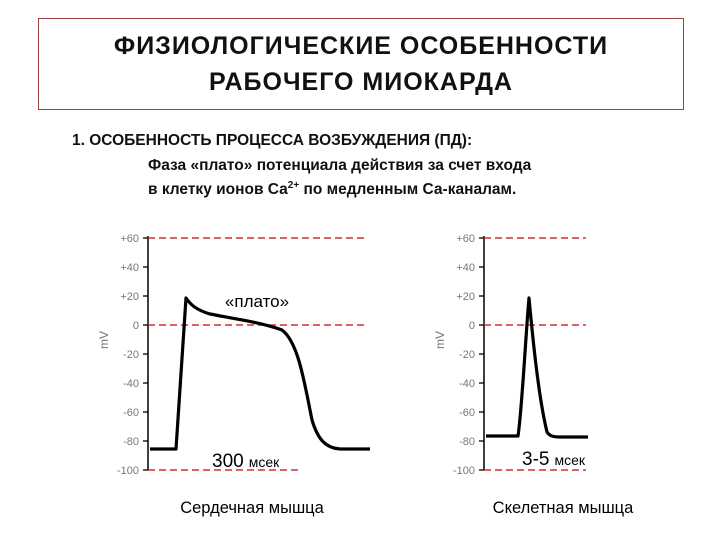 Image resolution: width=720 pixels, height=540 pixels. What do you see at coordinates (260, 373) in the screenshot?
I see `cardiac-action-potential-curve` at bounding box center [260, 373].